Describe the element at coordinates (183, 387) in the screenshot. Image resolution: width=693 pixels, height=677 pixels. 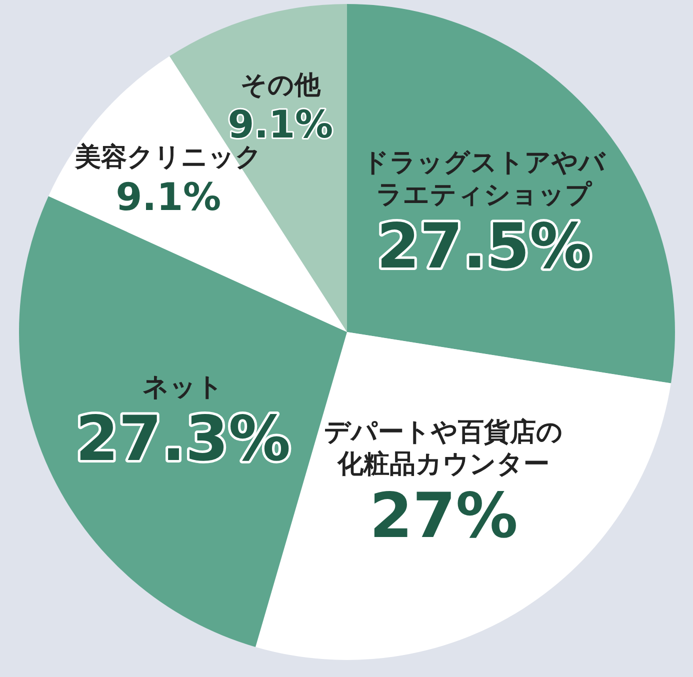
I see `slice-label: ネット` at that location.